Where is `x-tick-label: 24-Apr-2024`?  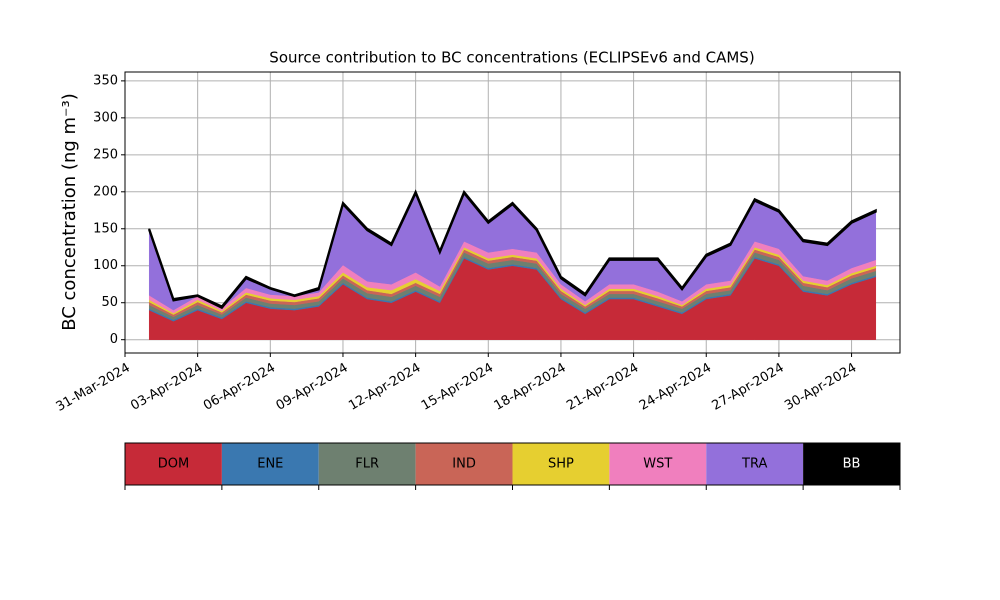
x-tick-label: 24-Apr-2024 is located at coordinates (675, 387).